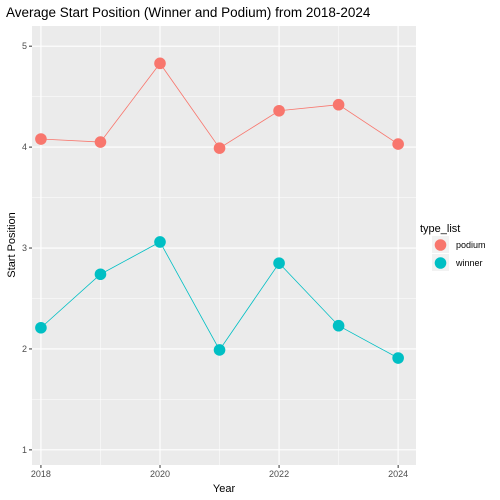  Describe the element at coordinates (24, 46) in the screenshot. I see `y-tick-label: 5` at that location.